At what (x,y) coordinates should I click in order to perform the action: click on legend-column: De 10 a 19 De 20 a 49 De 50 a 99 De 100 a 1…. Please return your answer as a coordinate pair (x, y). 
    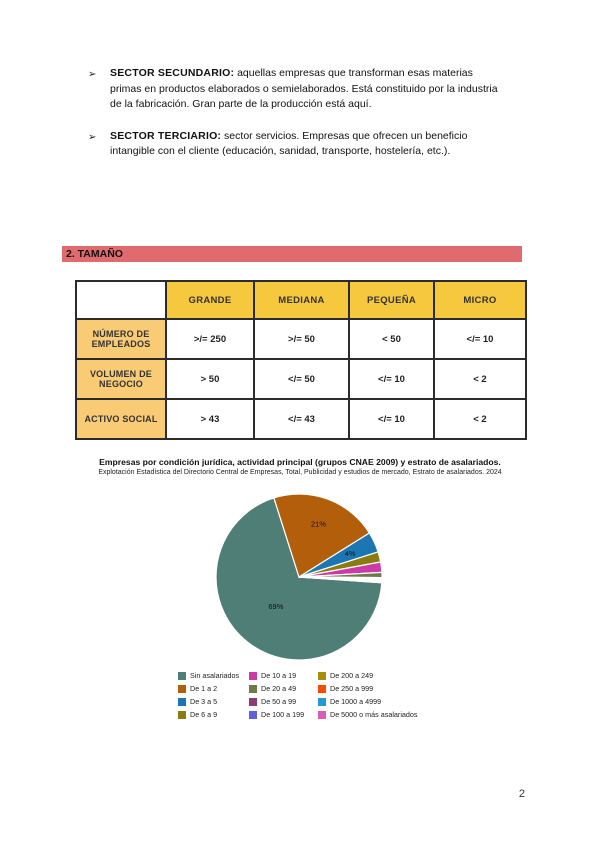
    Looking at the image, I should click on (283, 695).